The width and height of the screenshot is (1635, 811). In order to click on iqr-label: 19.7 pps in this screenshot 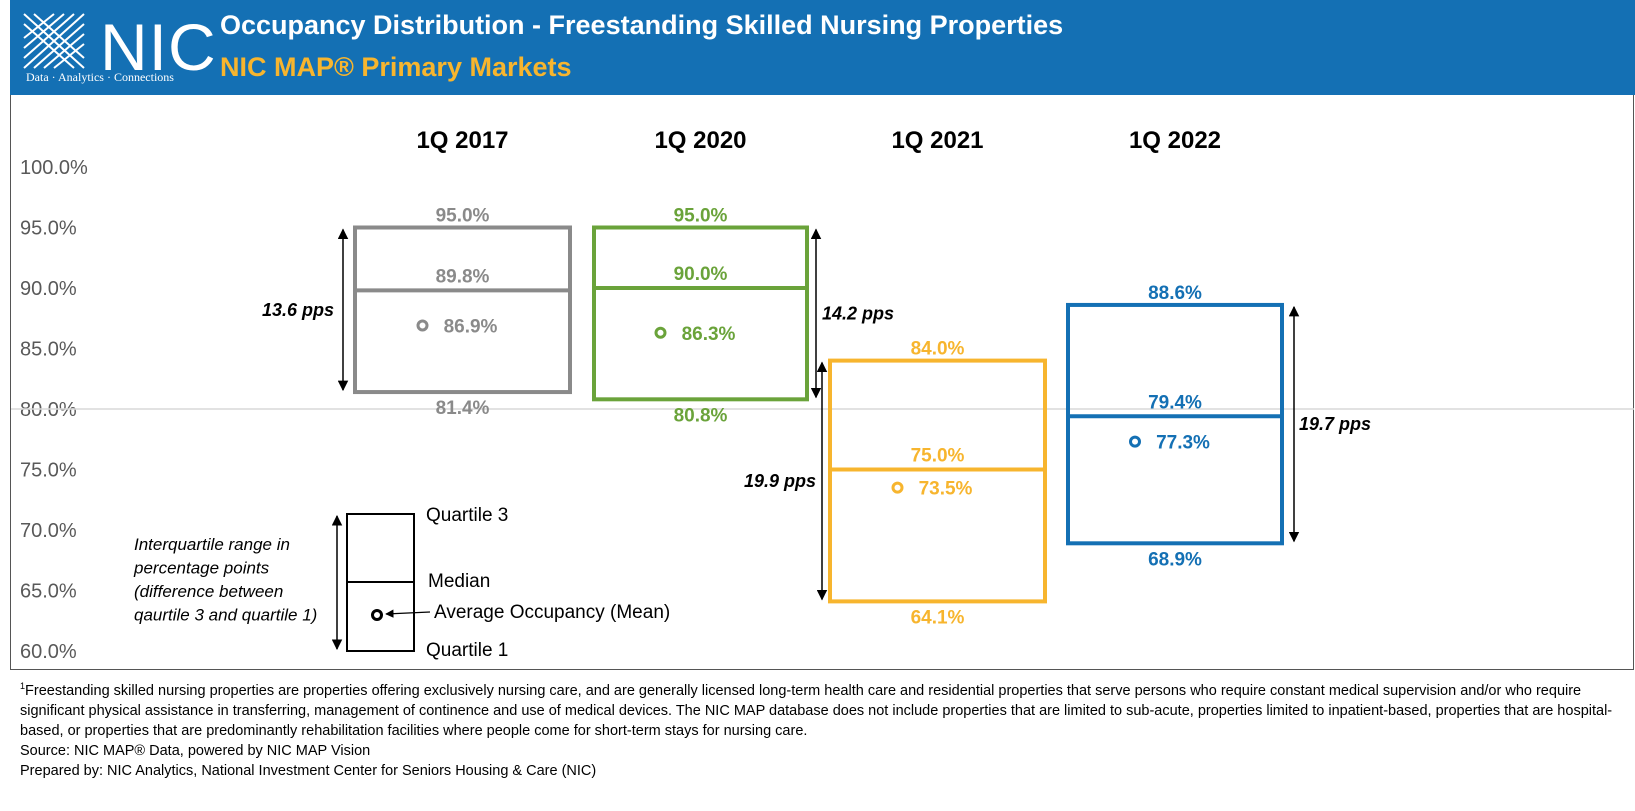, I will do `click(1335, 424)`.